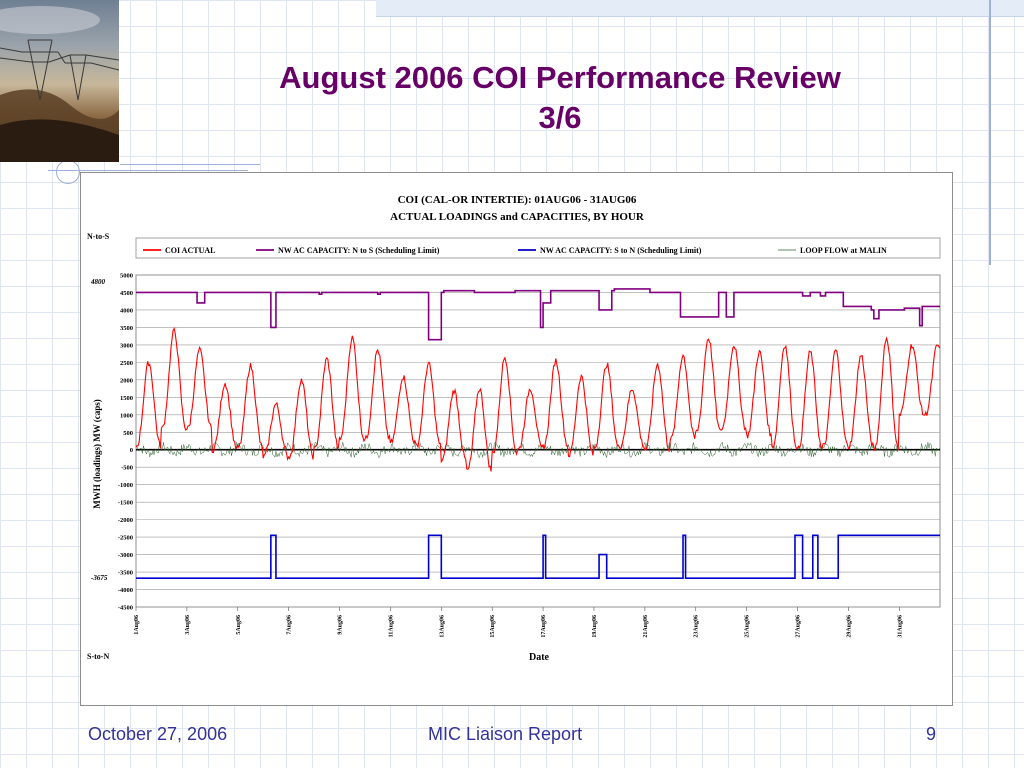 The image size is (1024, 768). Describe the element at coordinates (128, 433) in the screenshot. I see `y-tick-label: 500` at that location.